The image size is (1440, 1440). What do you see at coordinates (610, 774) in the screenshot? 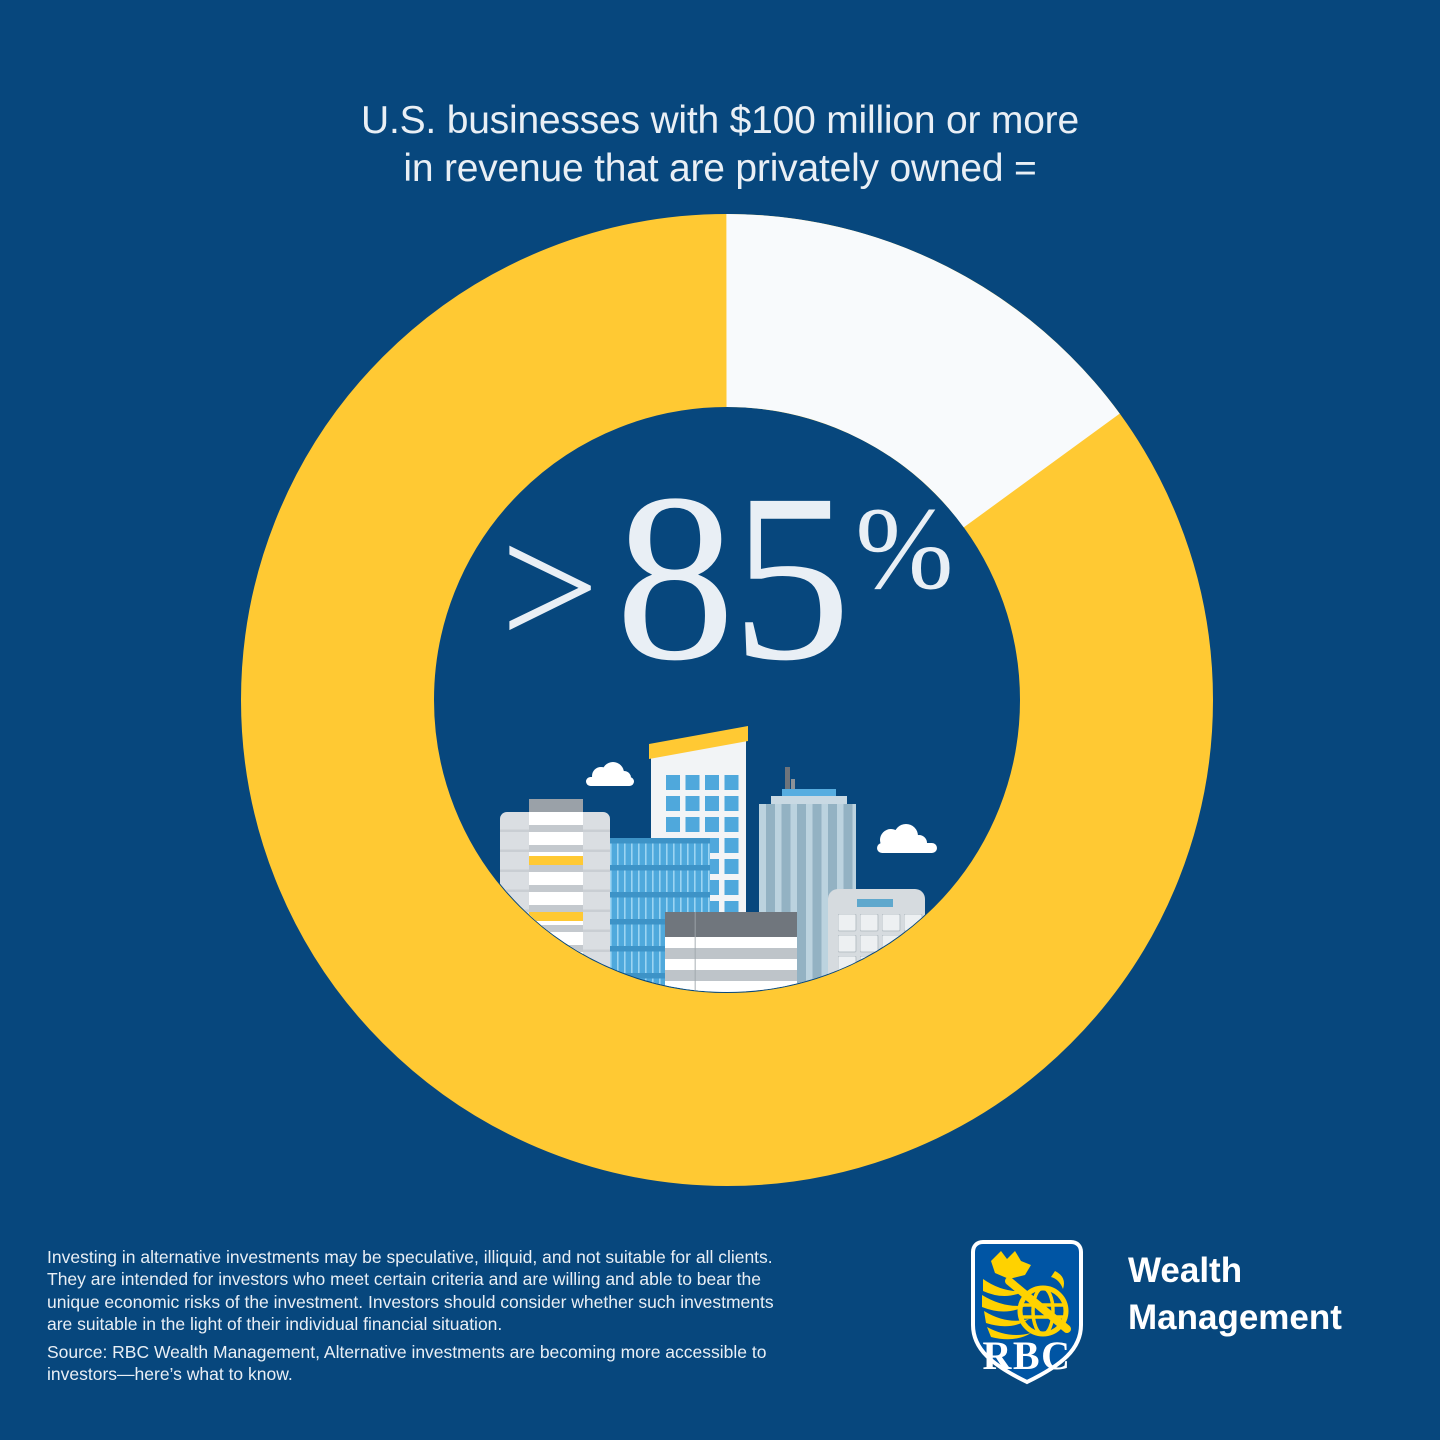
I see `cloud-left-icon` at bounding box center [610, 774].